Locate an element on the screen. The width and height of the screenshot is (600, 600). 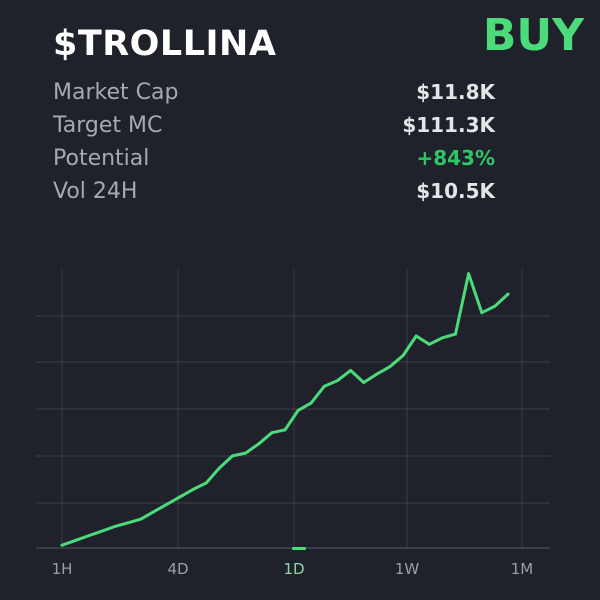
timeframe-1w: 1W is located at coordinates (407, 569).